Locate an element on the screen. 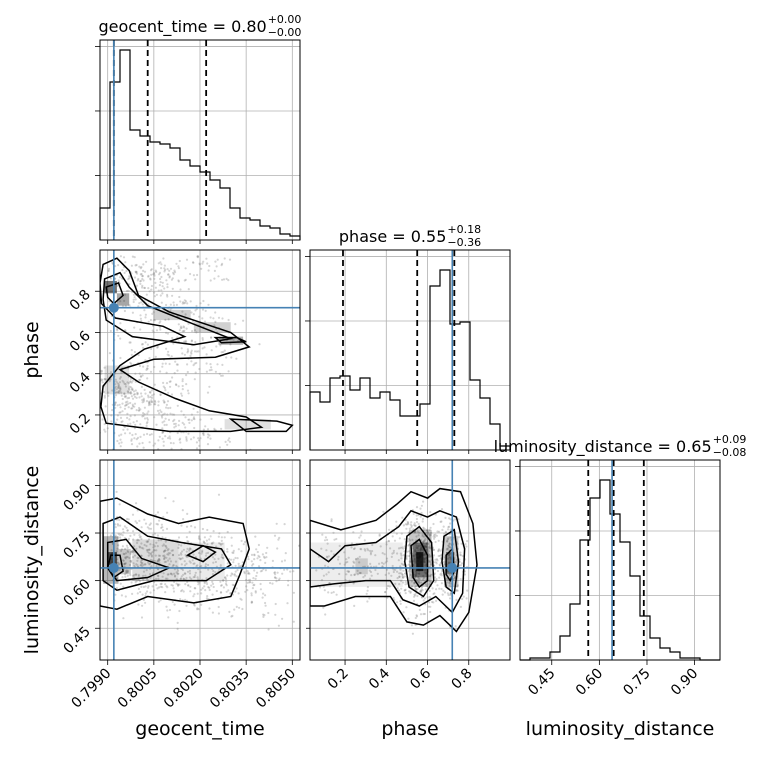  title-value: geocent_time = 0.80 is located at coordinates (183, 27).